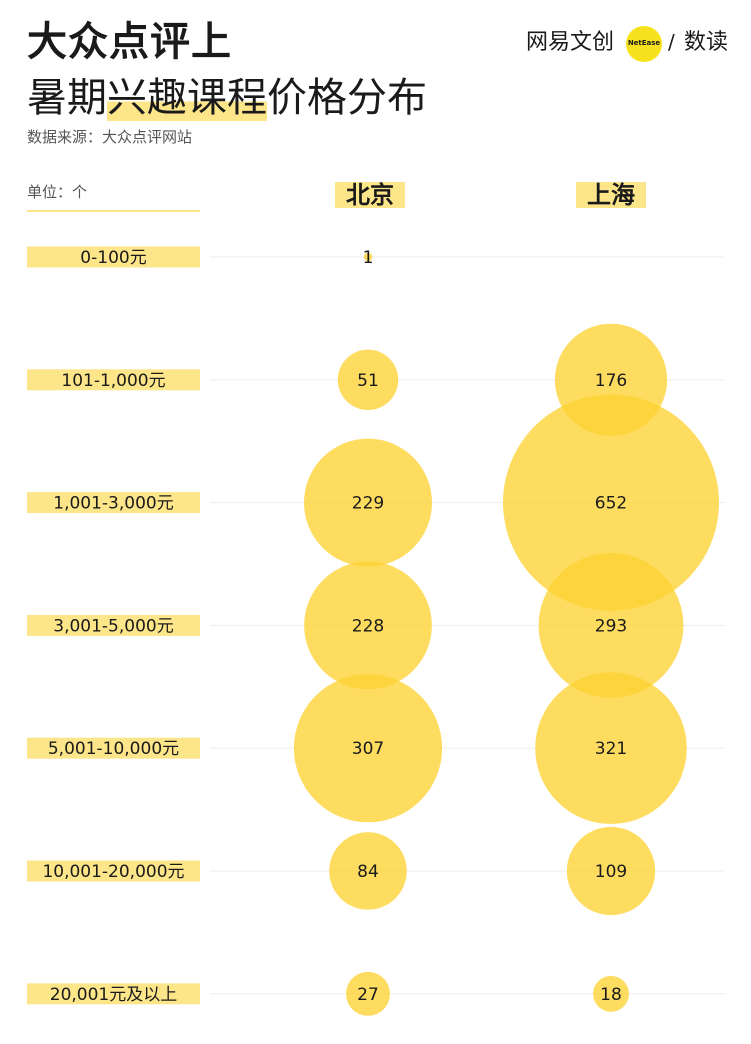 The height and width of the screenshot is (1044, 751). Describe the element at coordinates (187, 98) in the screenshot. I see `subtitle-highlight: 兴趣课程` at that location.